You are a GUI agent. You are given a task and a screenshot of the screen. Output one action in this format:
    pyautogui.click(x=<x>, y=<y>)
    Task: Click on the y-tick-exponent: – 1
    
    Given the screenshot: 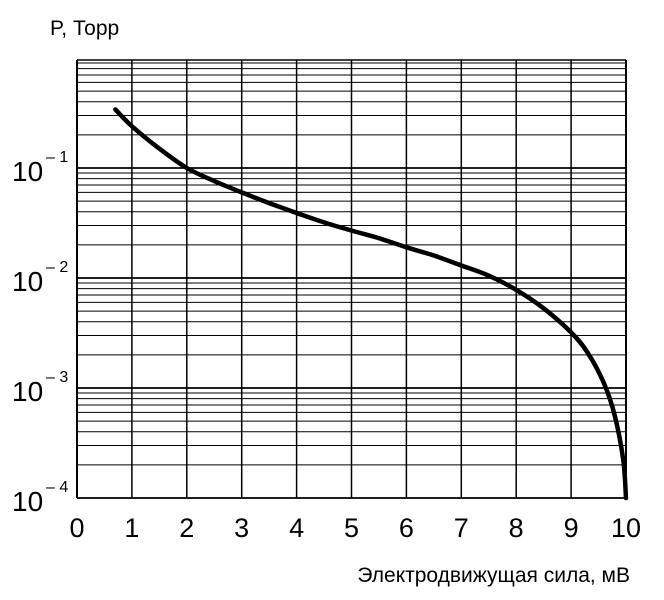 What is the action you would take?
    pyautogui.click(x=57, y=157)
    